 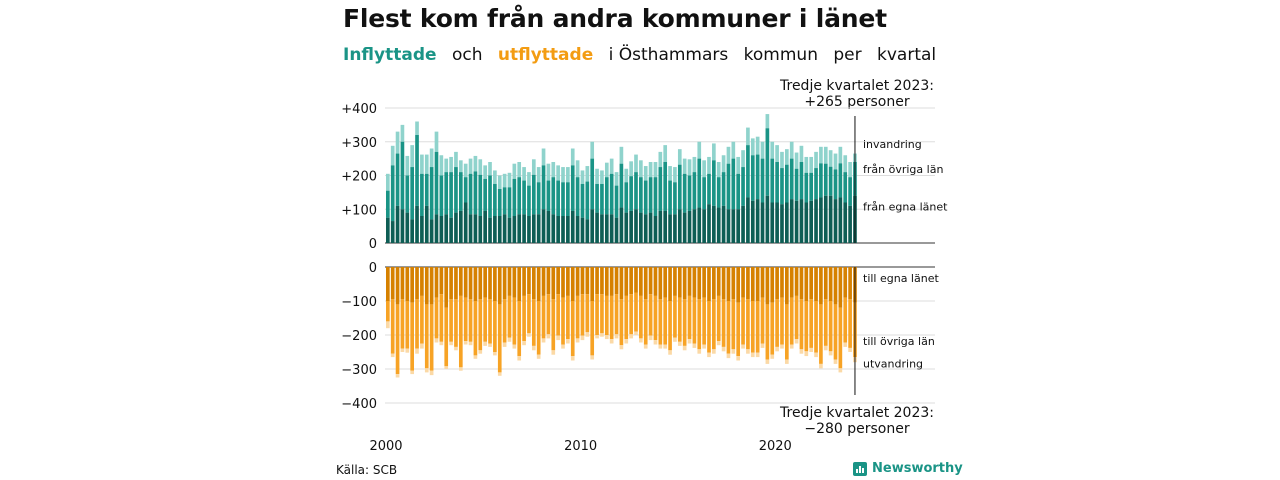 What do you see at coordinates (775, 446) in the screenshot?
I see `x-tick-label: 2020` at bounding box center [775, 446].